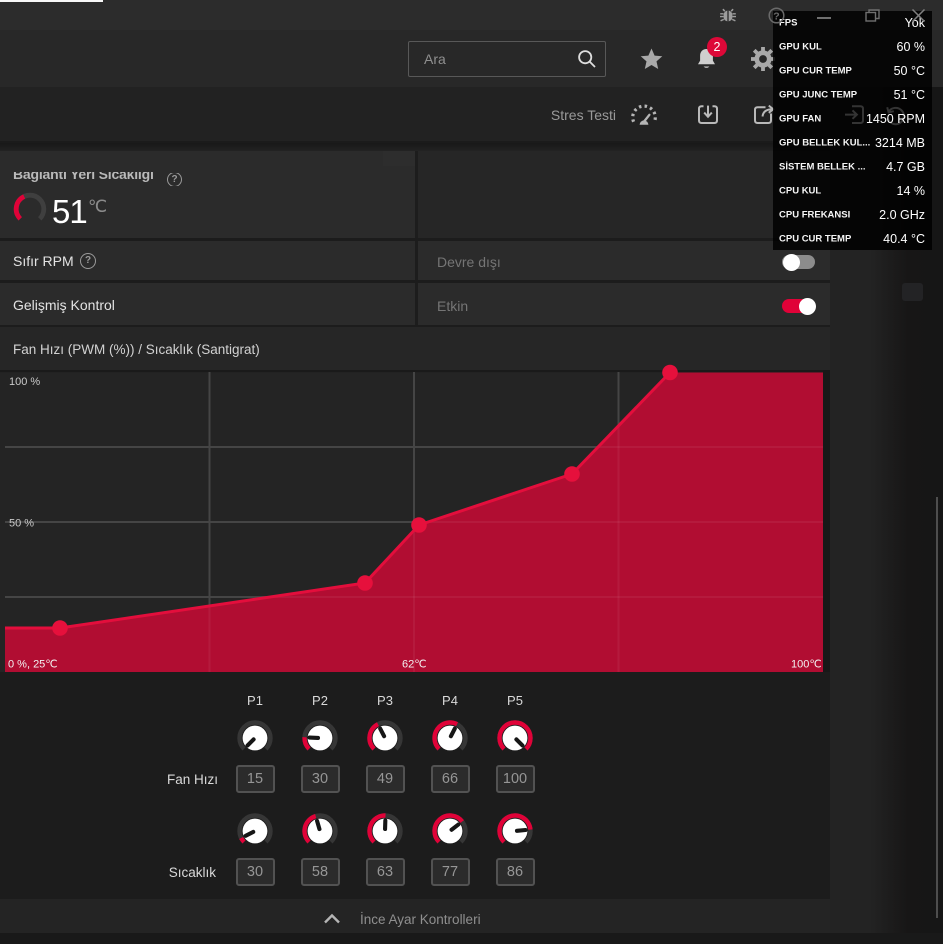 Image resolution: width=943 pixels, height=944 pixels. Describe the element at coordinates (414, 665) in the screenshot. I see `svg-text: 62℃` at that location.